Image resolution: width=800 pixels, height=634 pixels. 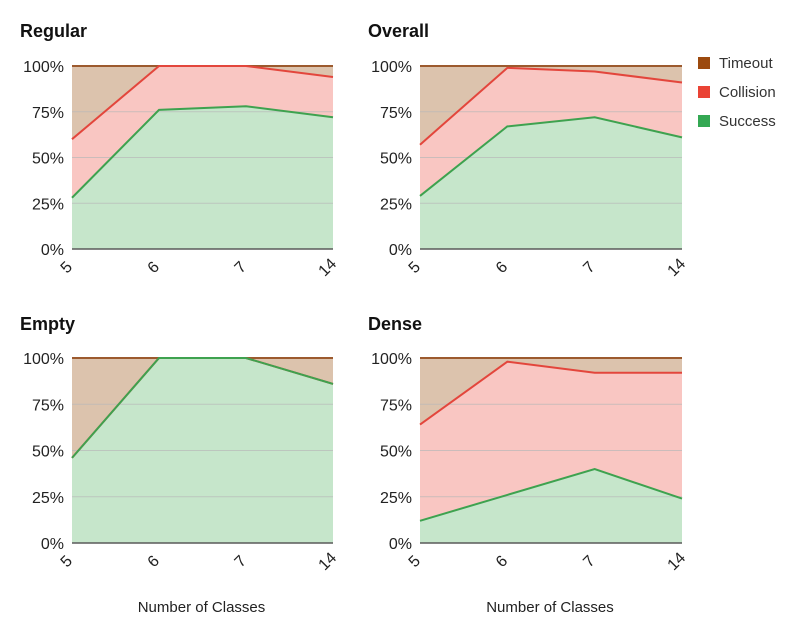 I want to click on legend-label: Timeout, so click(x=746, y=63).